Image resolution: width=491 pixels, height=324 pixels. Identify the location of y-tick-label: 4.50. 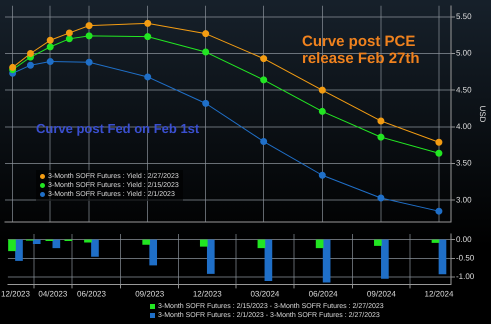
(464, 89).